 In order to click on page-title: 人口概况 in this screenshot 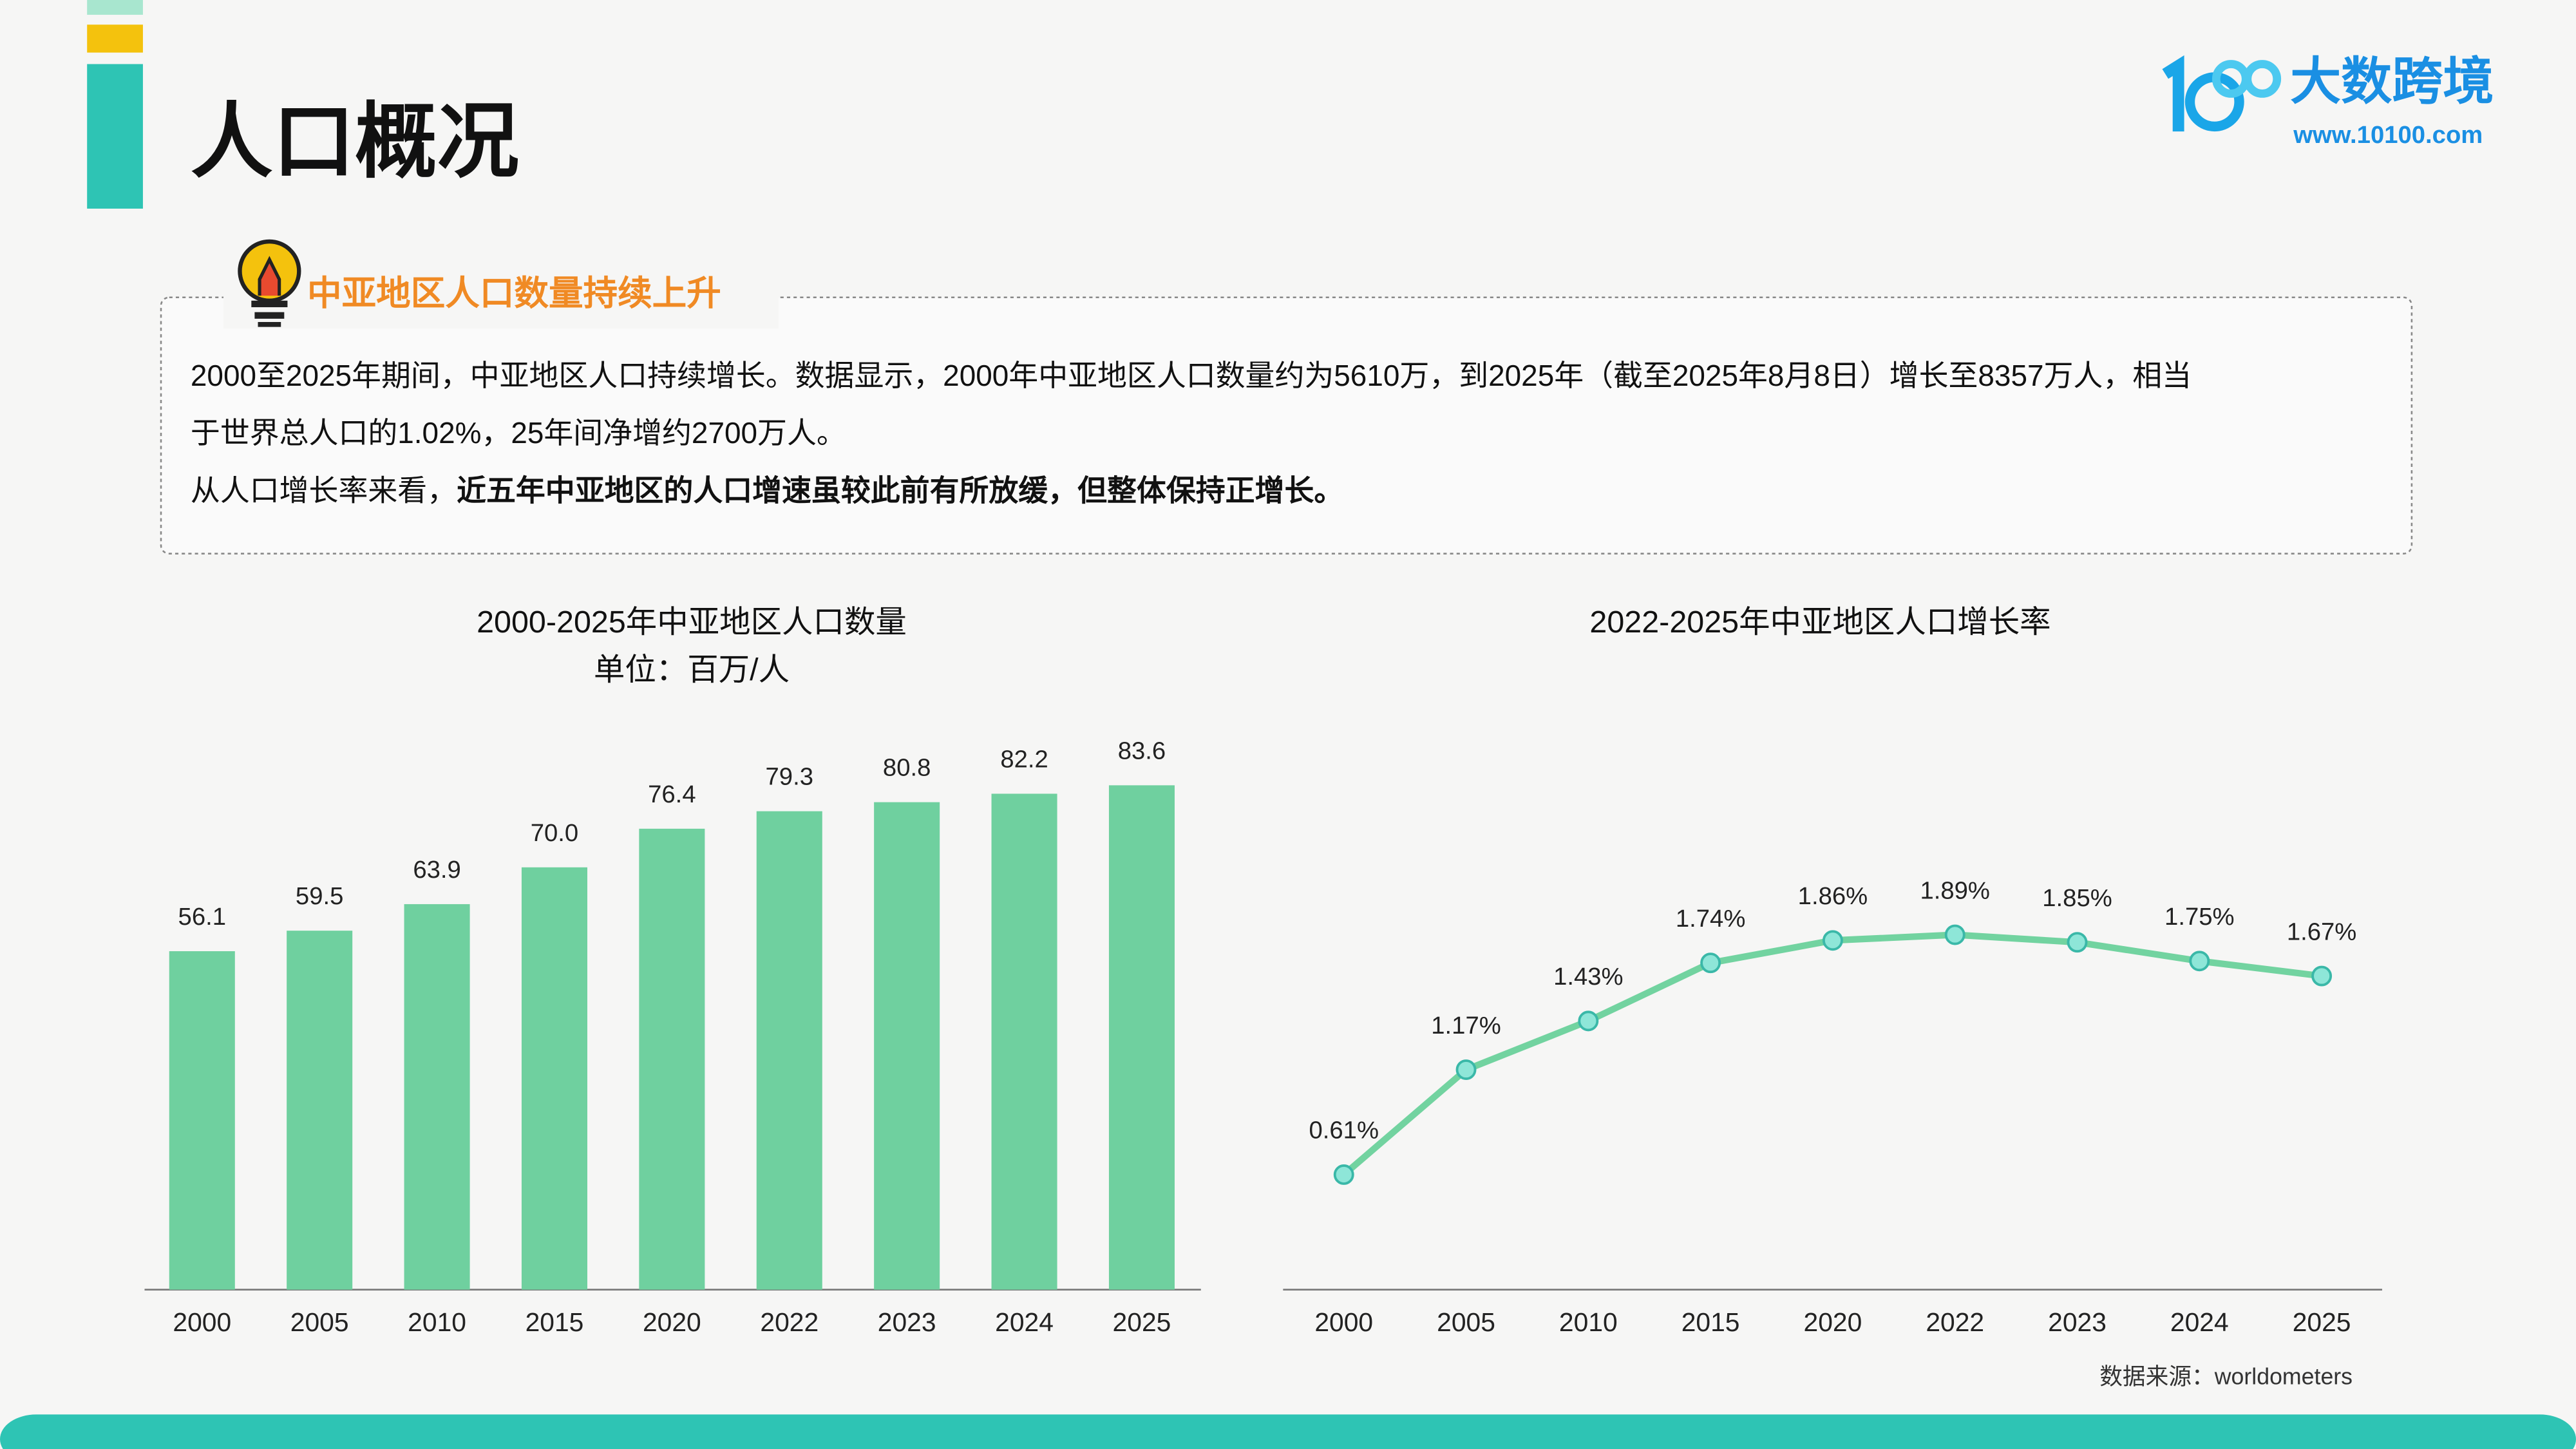, I will do `click(355, 141)`.